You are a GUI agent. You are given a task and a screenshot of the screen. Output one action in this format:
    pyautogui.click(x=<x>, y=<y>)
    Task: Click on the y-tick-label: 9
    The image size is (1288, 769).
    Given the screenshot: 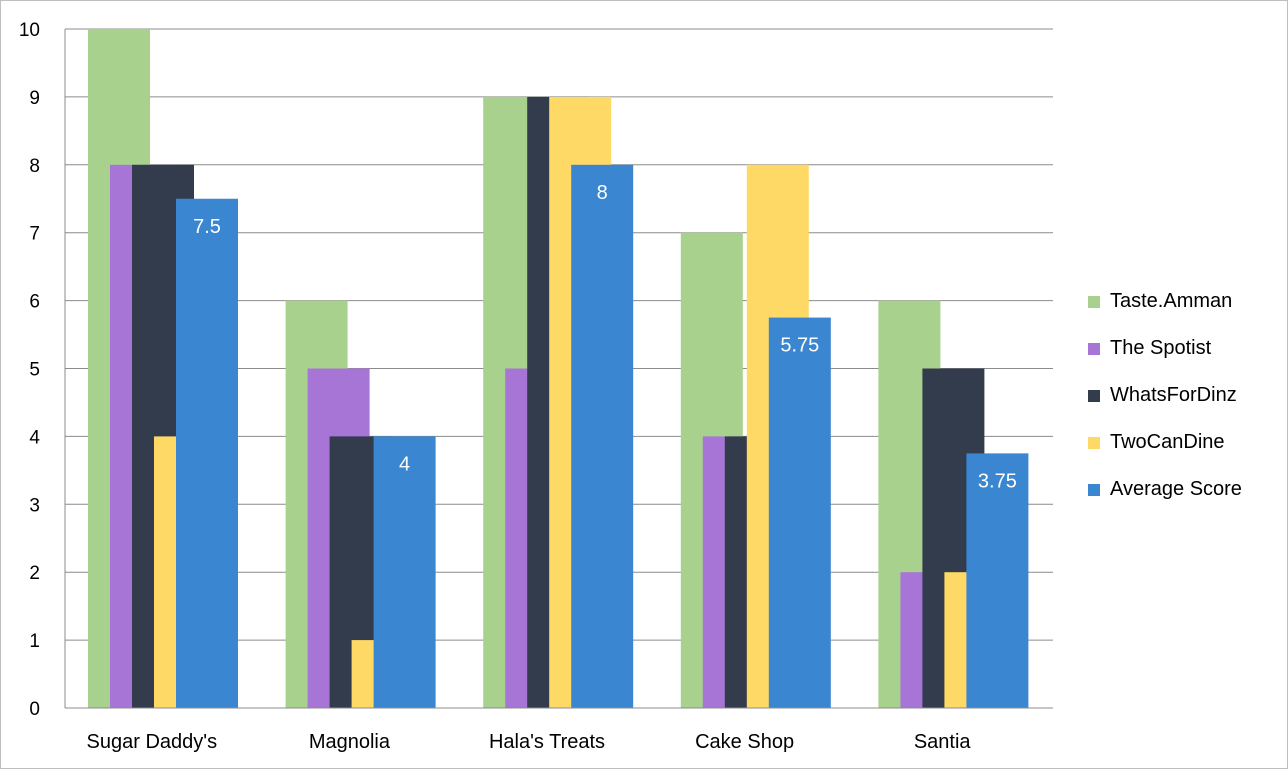 What is the action you would take?
    pyautogui.click(x=34, y=98)
    